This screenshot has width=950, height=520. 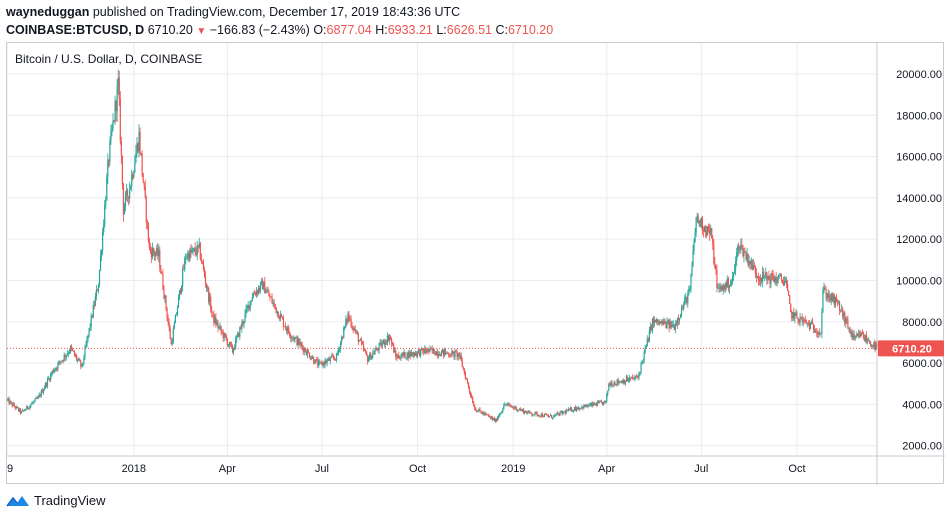 I want to click on author-name: wayneduggan, so click(x=48, y=12).